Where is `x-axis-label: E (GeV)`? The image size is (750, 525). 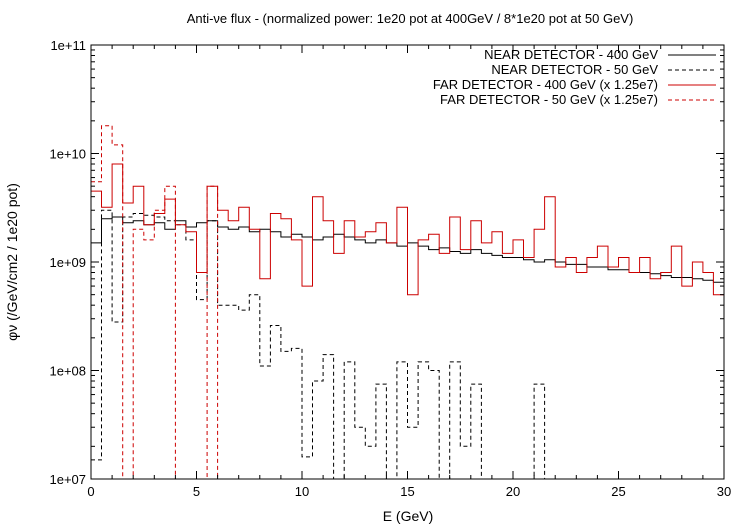
x-axis-label: E (GeV) is located at coordinates (408, 516).